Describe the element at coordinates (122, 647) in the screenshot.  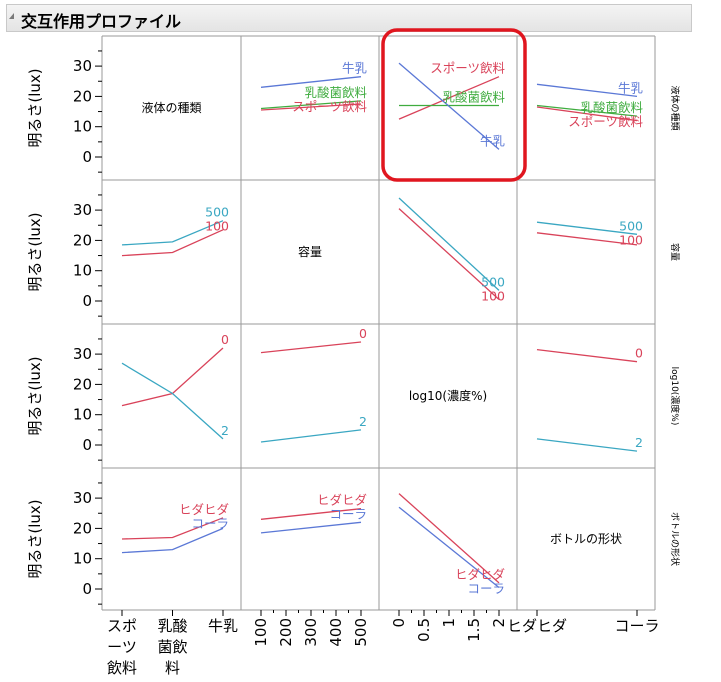
I see `x-tick-label: ーツ` at that location.